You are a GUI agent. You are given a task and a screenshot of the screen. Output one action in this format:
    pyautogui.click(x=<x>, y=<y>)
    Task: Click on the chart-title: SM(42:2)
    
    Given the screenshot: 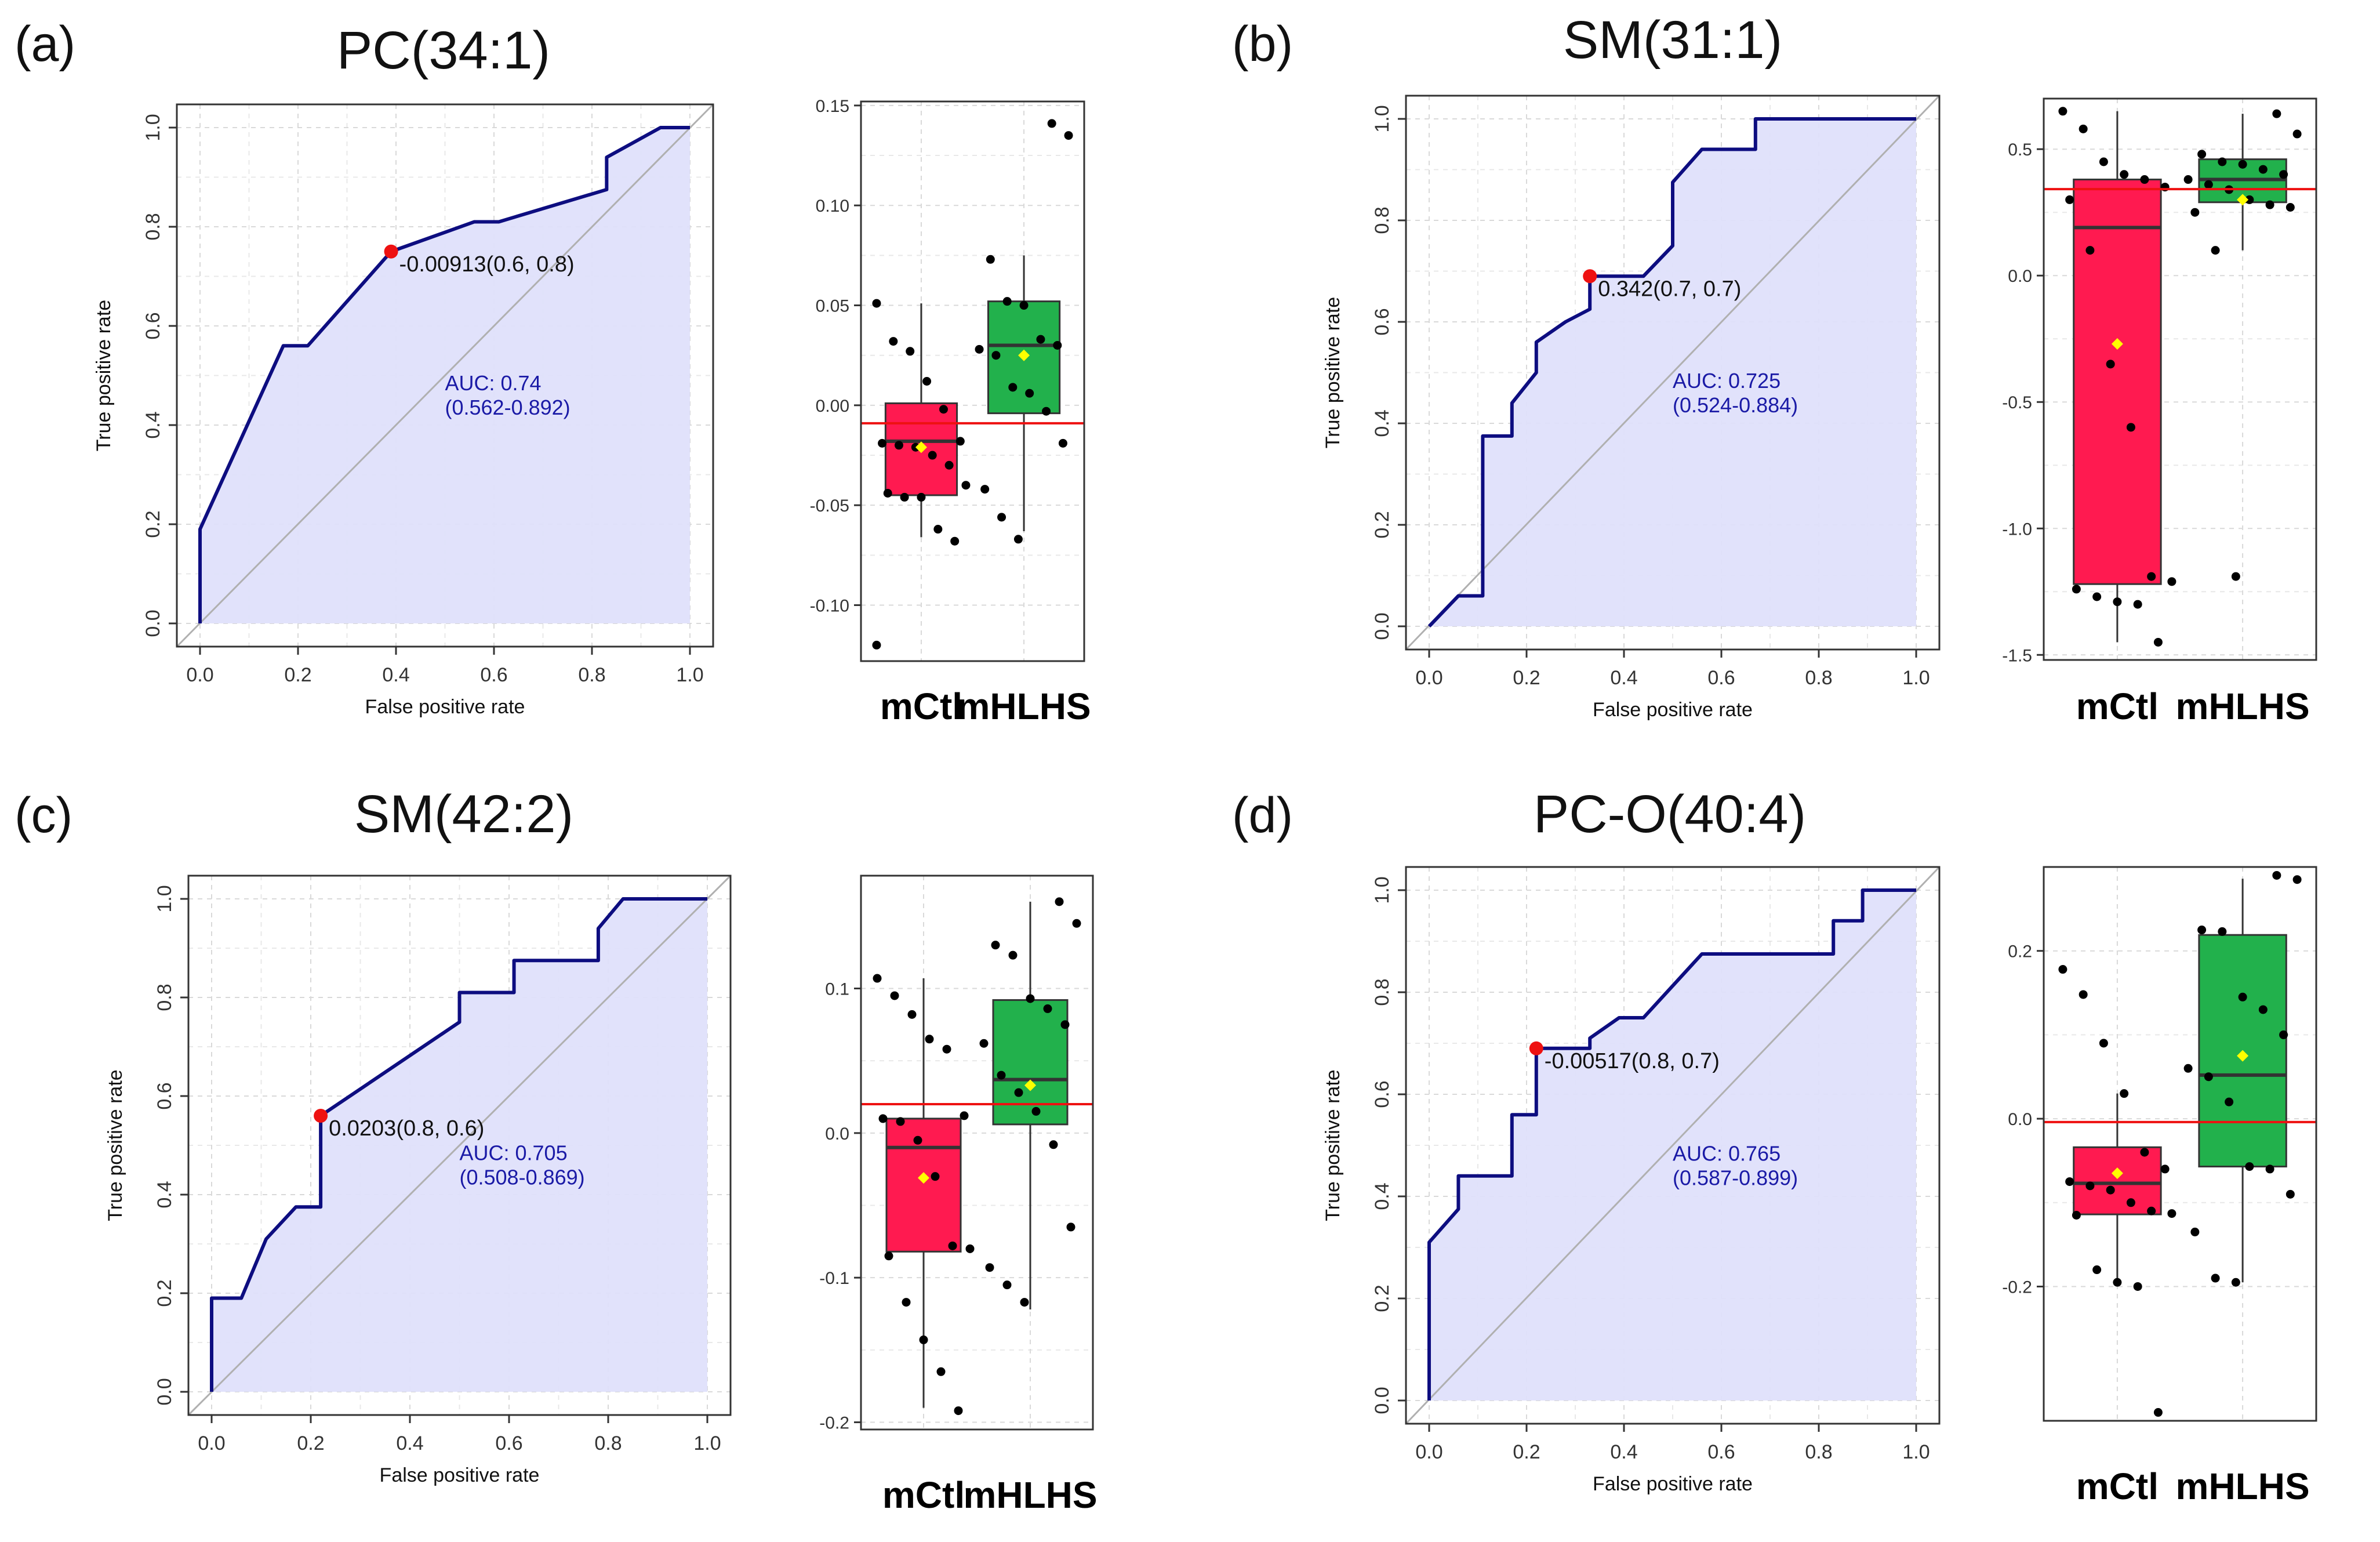 What is the action you would take?
    pyautogui.click(x=463, y=815)
    